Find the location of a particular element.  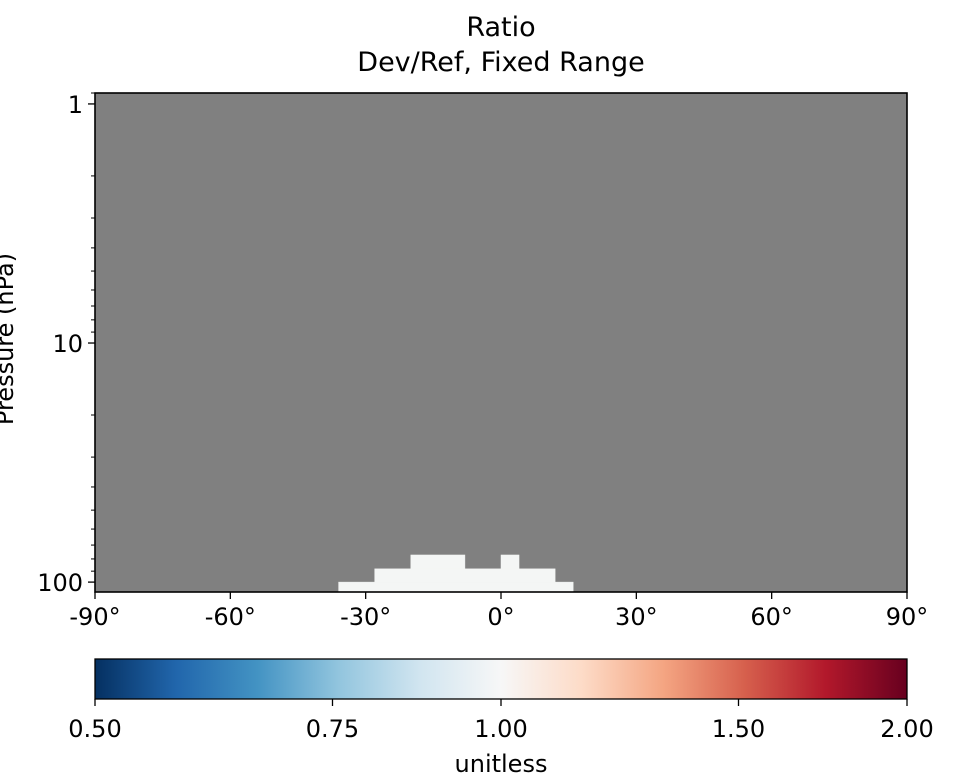

y-tick-label: 100 is located at coordinates (60, 583).